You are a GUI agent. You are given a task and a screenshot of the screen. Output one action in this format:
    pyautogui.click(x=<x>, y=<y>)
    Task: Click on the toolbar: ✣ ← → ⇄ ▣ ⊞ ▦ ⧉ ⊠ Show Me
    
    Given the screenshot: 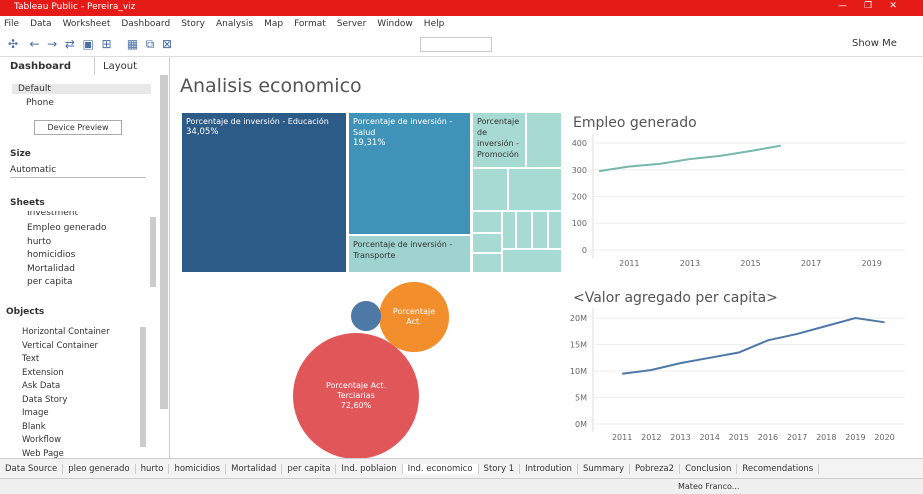 What is the action you would take?
    pyautogui.click(x=461, y=44)
    